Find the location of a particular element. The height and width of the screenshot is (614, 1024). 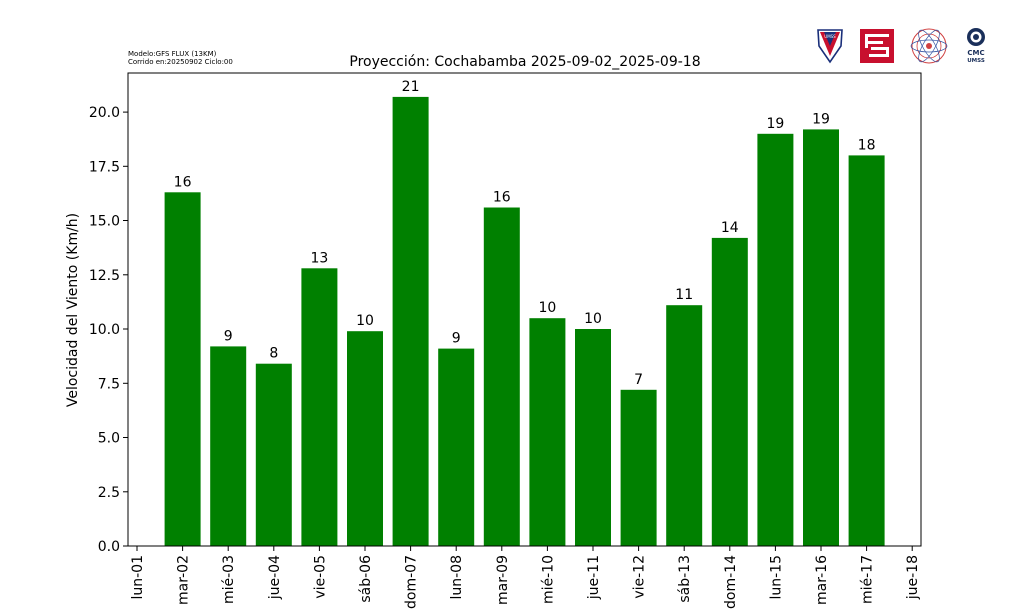

x-tick-label: sáb-13 is located at coordinates (685, 579).